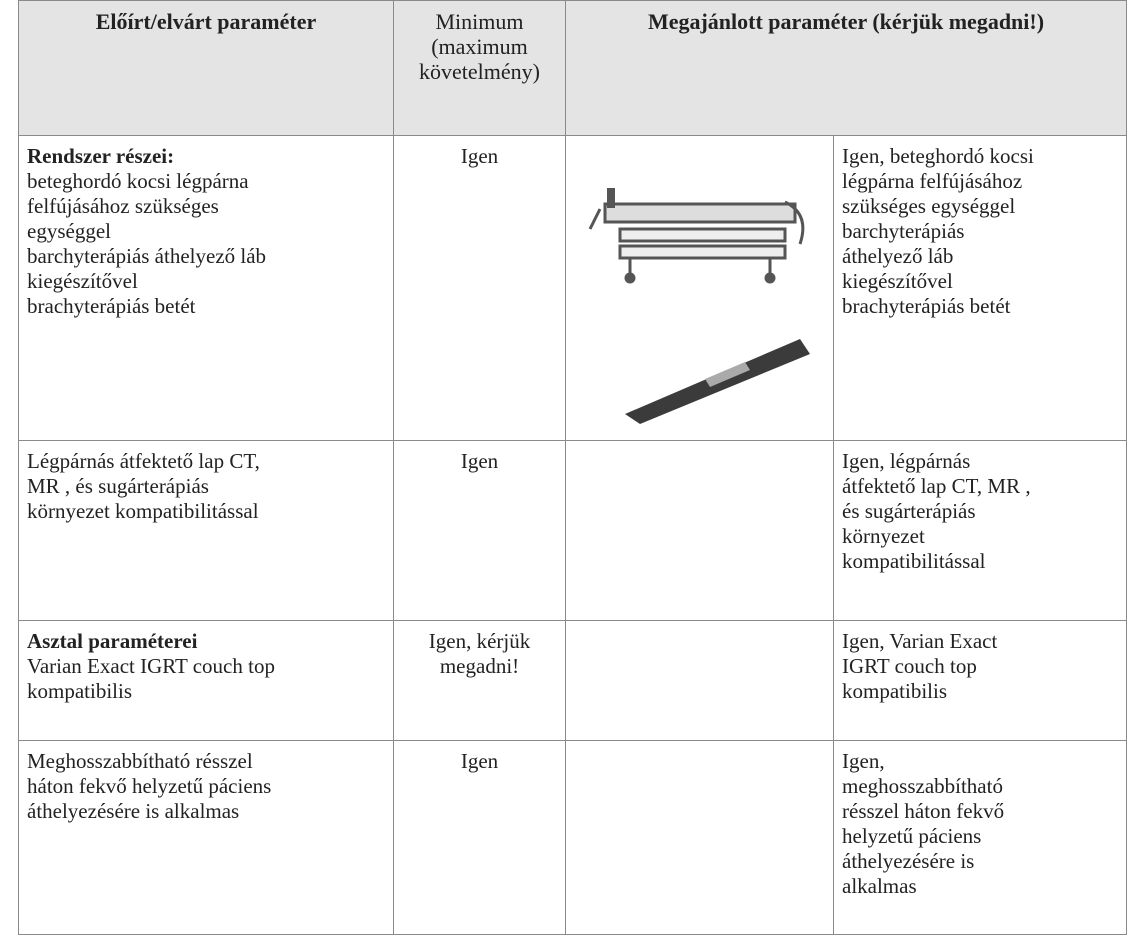 This screenshot has height=935, width=1129. Describe the element at coordinates (206, 68) in the screenshot. I see `header-cell: Előírt/elvárt paraméter` at that location.